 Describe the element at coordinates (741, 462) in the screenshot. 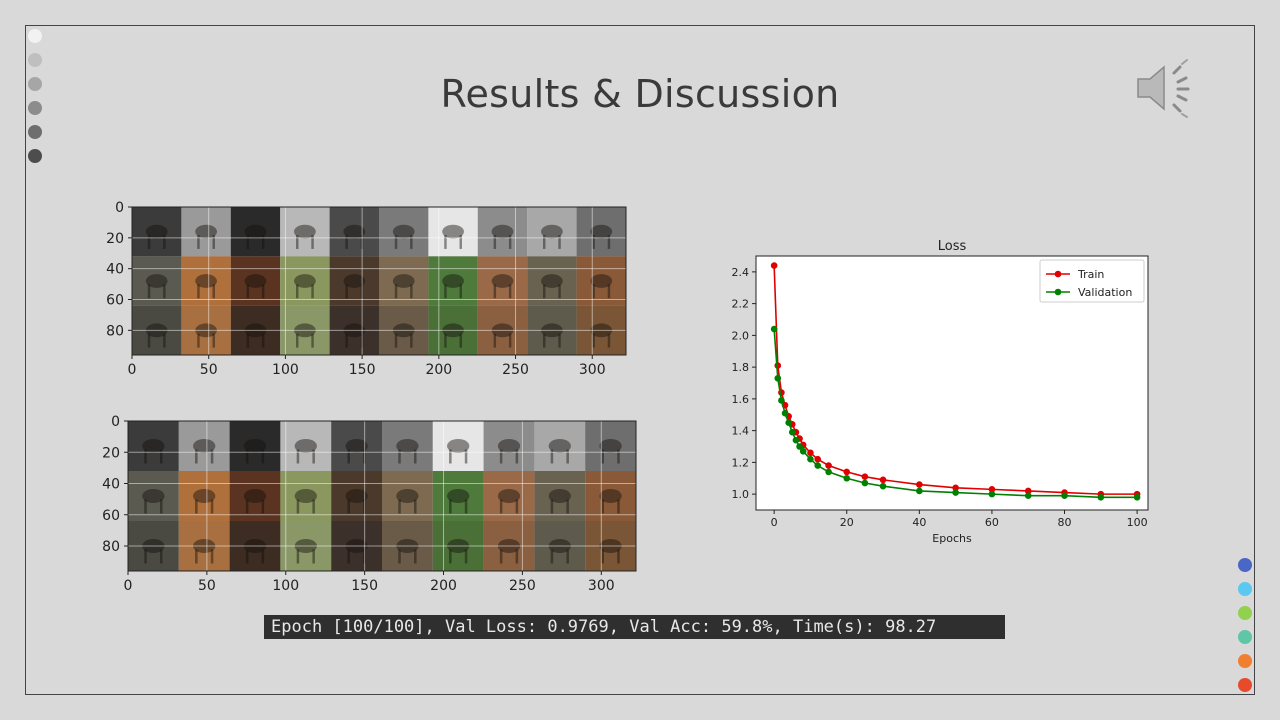

I see `y-tick-label: 1.2` at that location.